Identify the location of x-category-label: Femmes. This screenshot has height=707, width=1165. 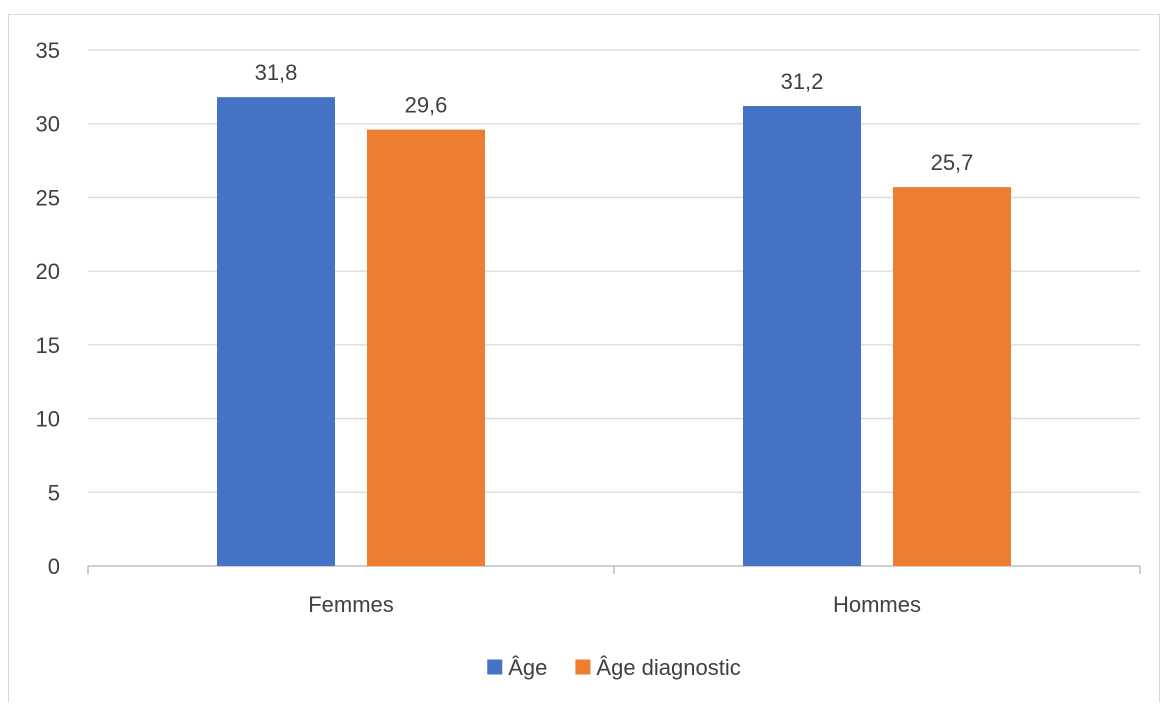
(351, 604).